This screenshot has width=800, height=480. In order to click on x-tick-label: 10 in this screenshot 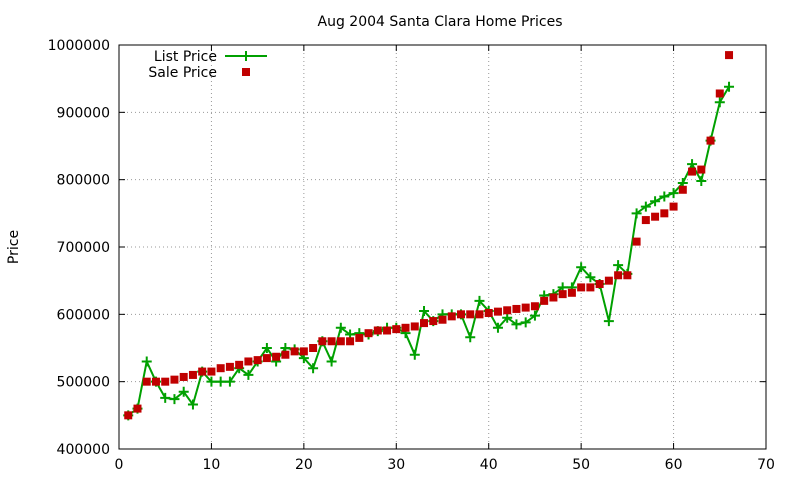, I will do `click(212, 465)`.